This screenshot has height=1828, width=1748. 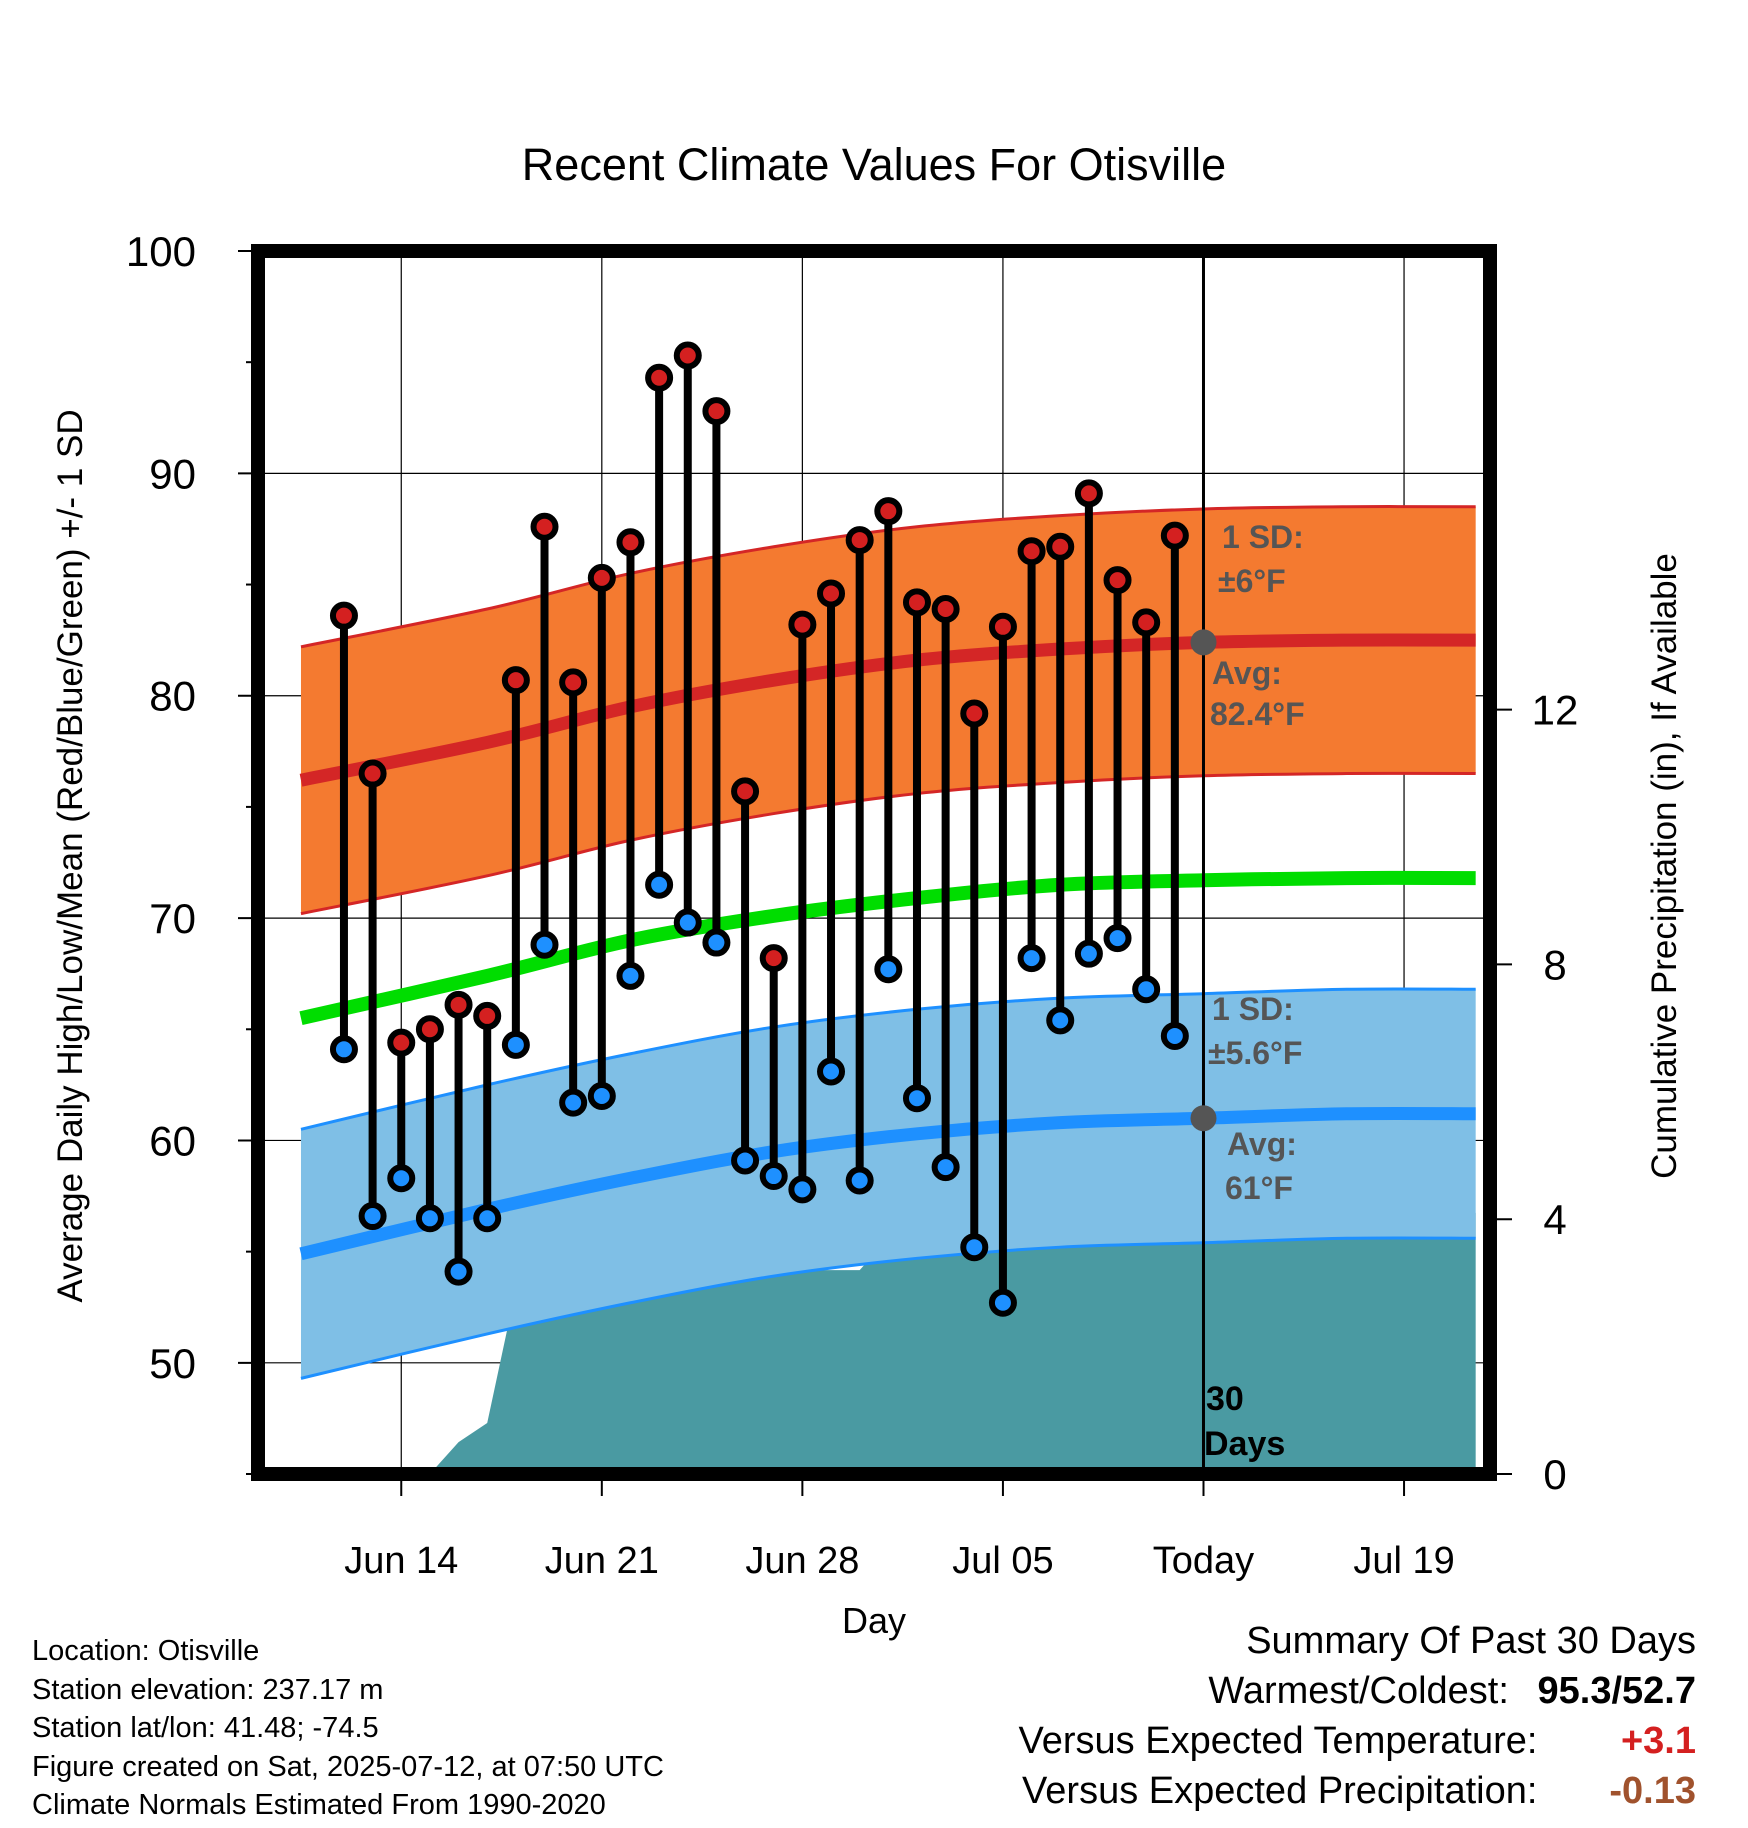 I want to click on y-left-tick-label-60: 60, so click(x=172, y=1140).